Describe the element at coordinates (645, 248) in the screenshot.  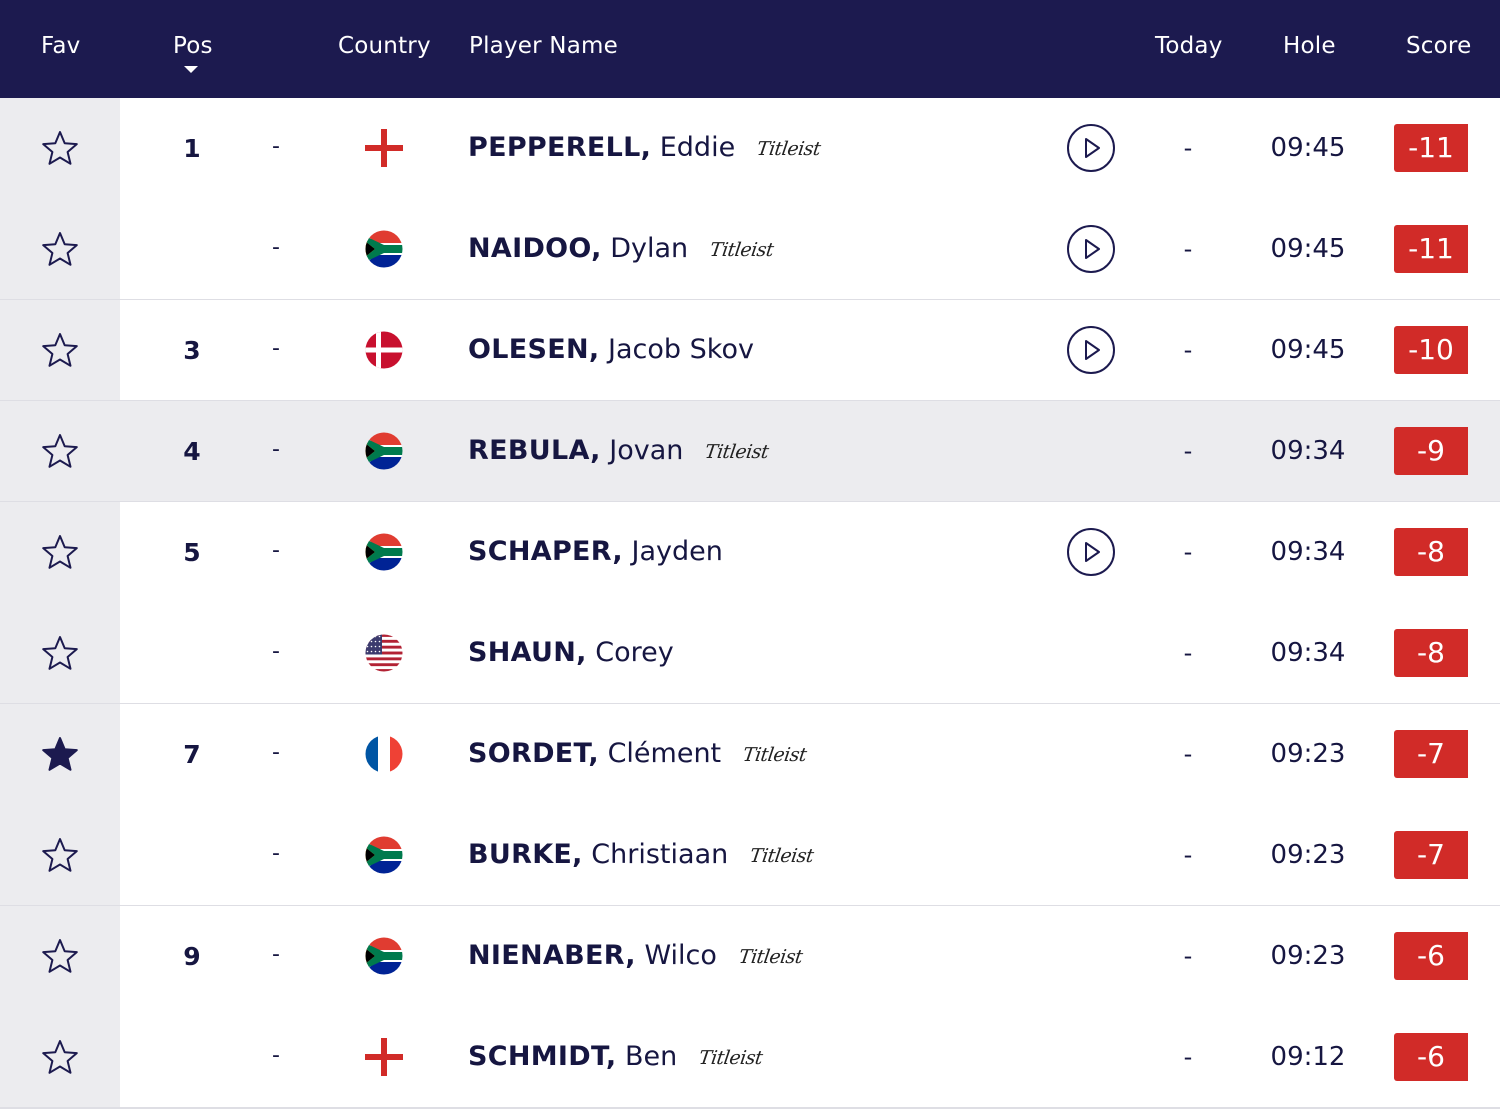
I see `player-first-name: Dylan` at that location.